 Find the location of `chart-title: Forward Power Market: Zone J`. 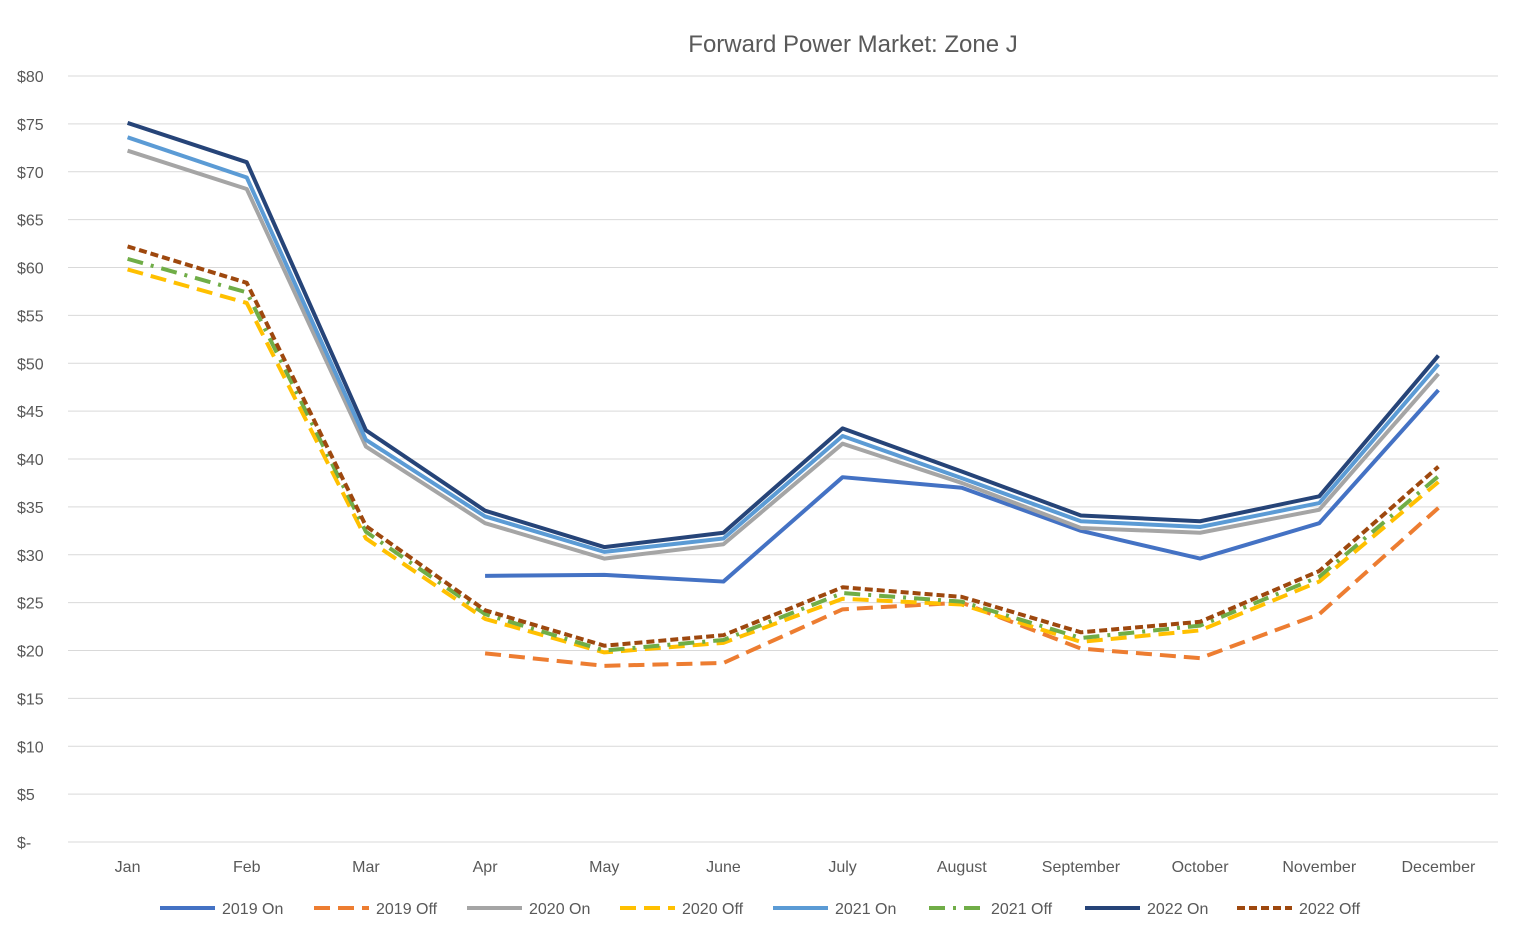

chart-title: Forward Power Market: Zone J is located at coordinates (852, 44).